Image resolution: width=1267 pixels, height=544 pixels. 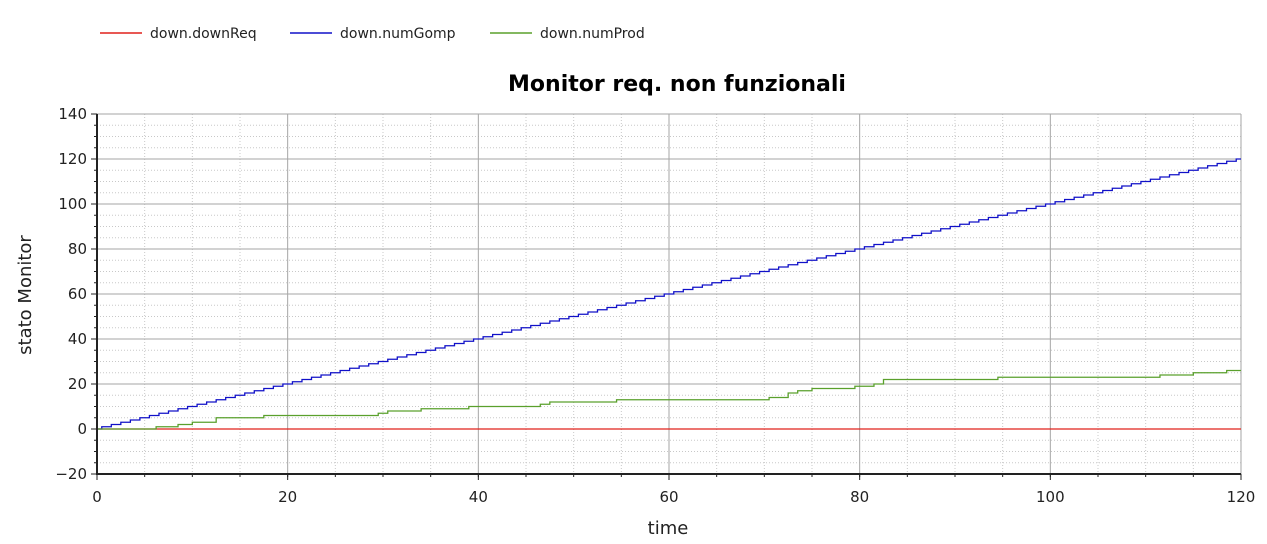 What do you see at coordinates (1241, 497) in the screenshot?
I see `x-tick-label: 120` at bounding box center [1241, 497].